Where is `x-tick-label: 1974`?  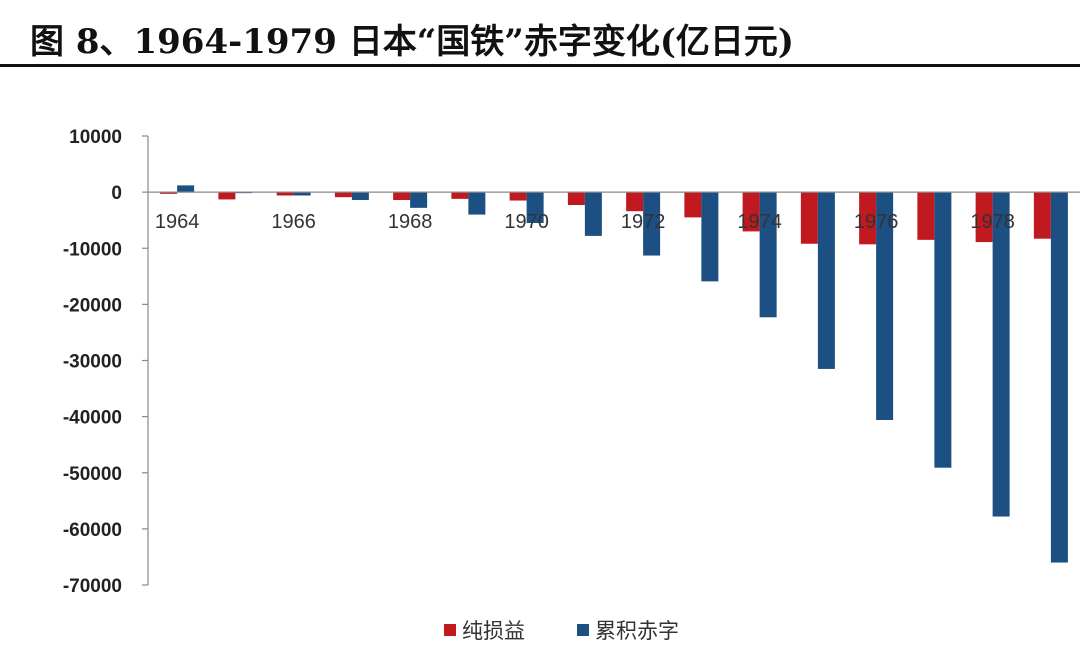
x-tick-label: 1974 is located at coordinates (759, 222).